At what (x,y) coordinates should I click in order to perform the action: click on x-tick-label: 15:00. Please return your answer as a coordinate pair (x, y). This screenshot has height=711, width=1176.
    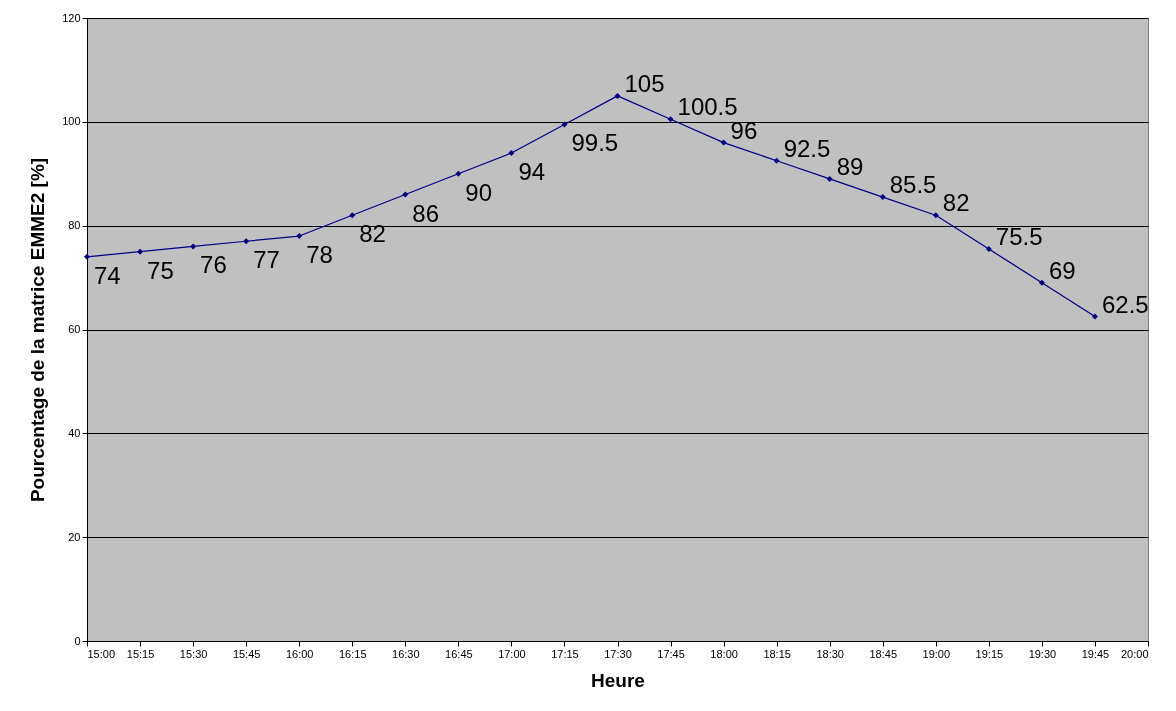
    Looking at the image, I should click on (101, 653).